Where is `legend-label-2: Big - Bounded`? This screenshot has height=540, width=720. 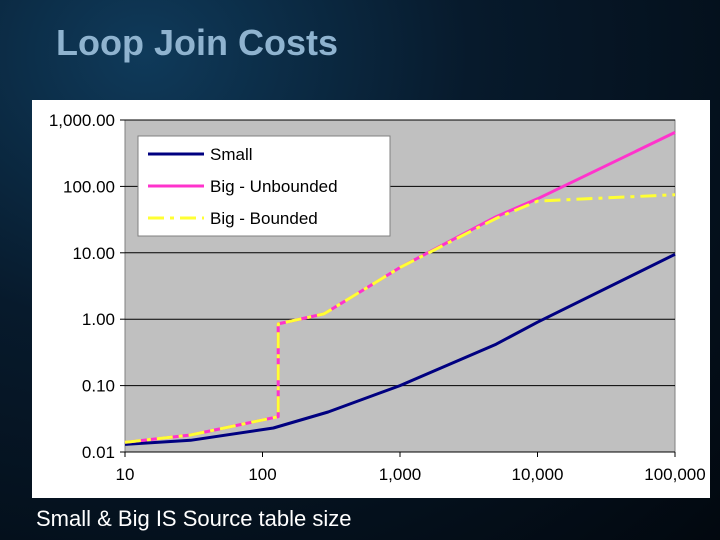 legend-label-2: Big - Bounded is located at coordinates (264, 218).